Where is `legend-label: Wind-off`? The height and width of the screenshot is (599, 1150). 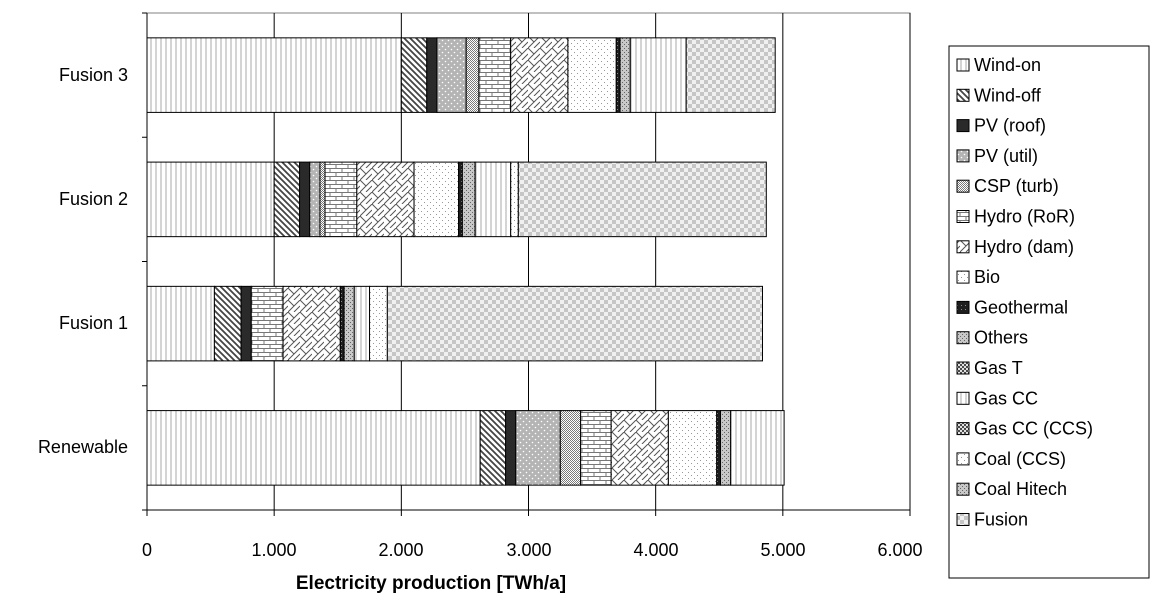 legend-label: Wind-off is located at coordinates (1008, 95).